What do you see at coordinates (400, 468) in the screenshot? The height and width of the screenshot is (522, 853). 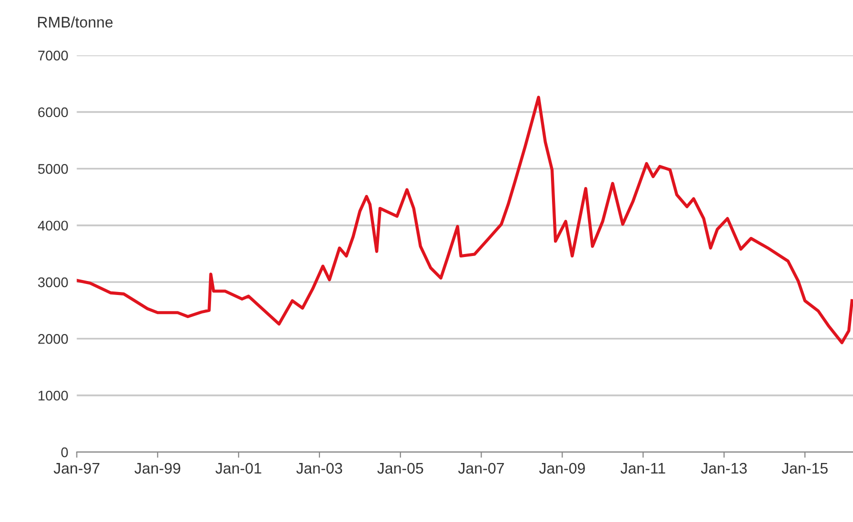 I see `x-tick-label: Jan-05` at bounding box center [400, 468].